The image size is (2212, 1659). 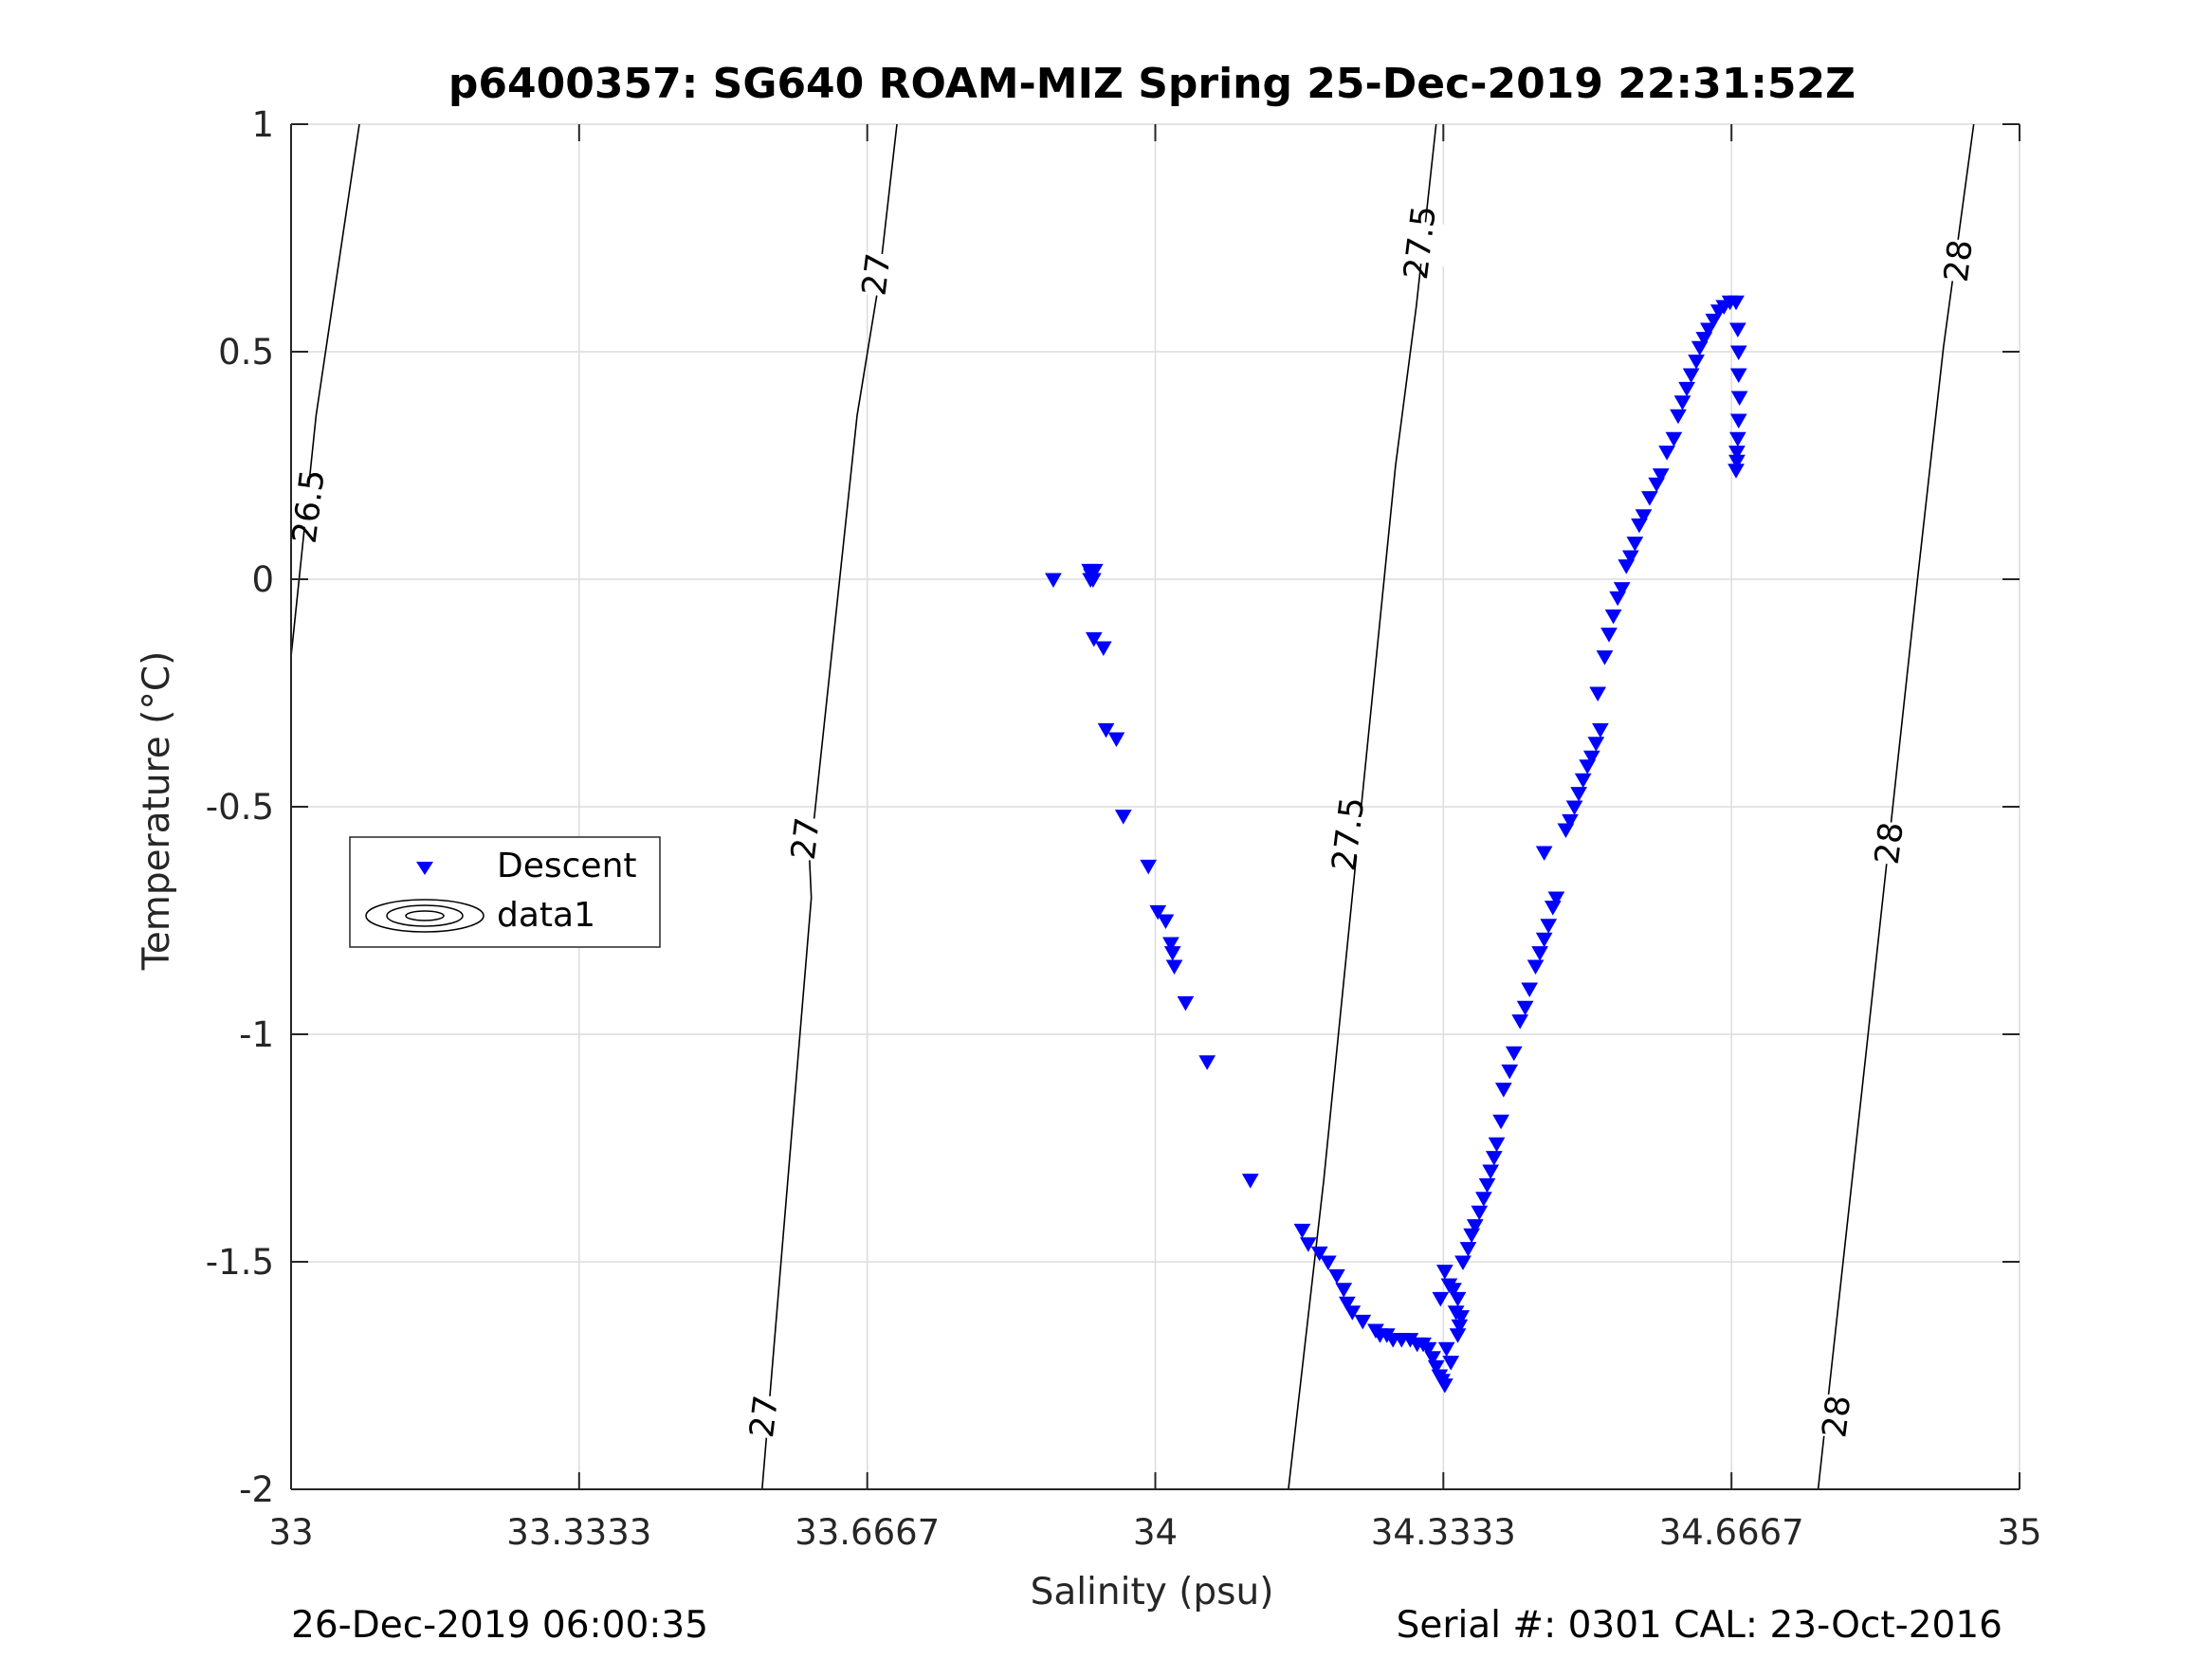 What do you see at coordinates (1443, 1532) in the screenshot?
I see `x-tick-label: 34.3333` at bounding box center [1443, 1532].